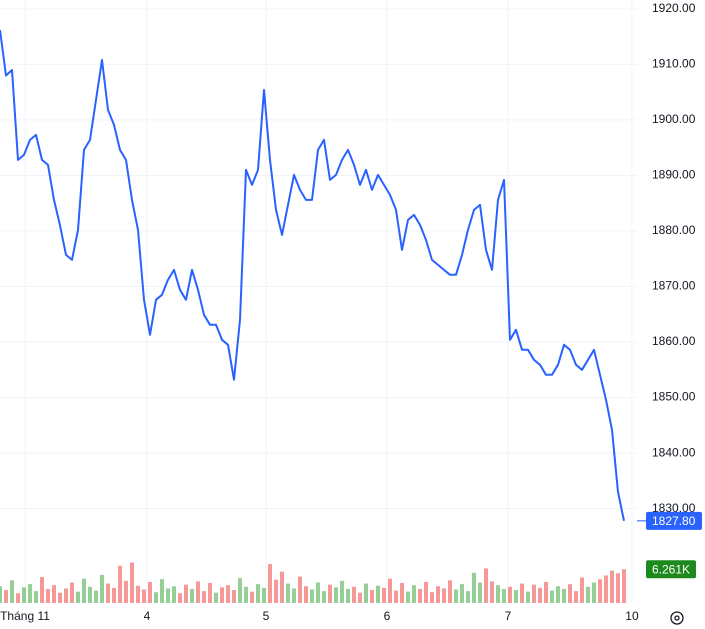 Image resolution: width=705 pixels, height=629 pixels. I want to click on volume-marker-box, so click(671, 569).